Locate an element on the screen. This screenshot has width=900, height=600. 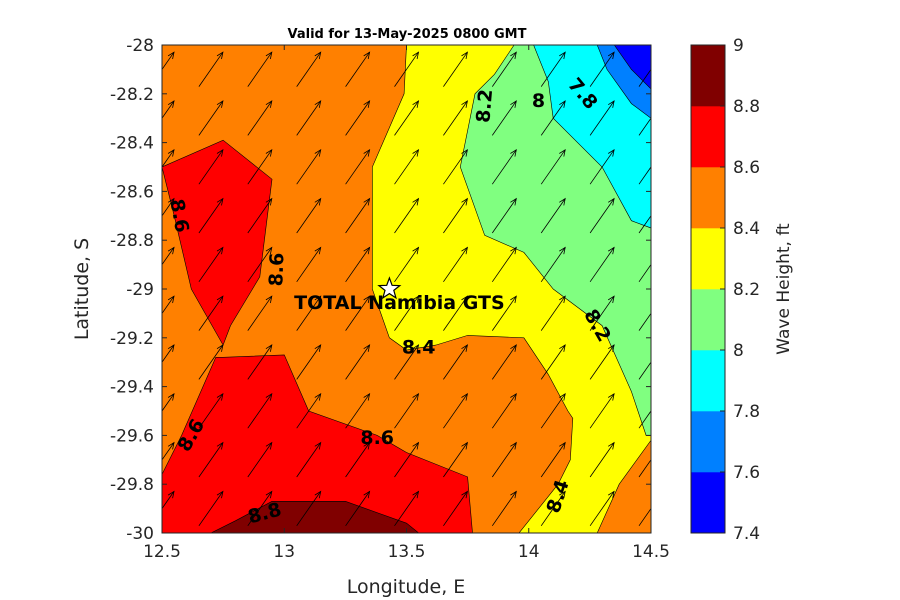
chart-title: Valid for 13-May-2025 0800 GMT is located at coordinates (407, 34).